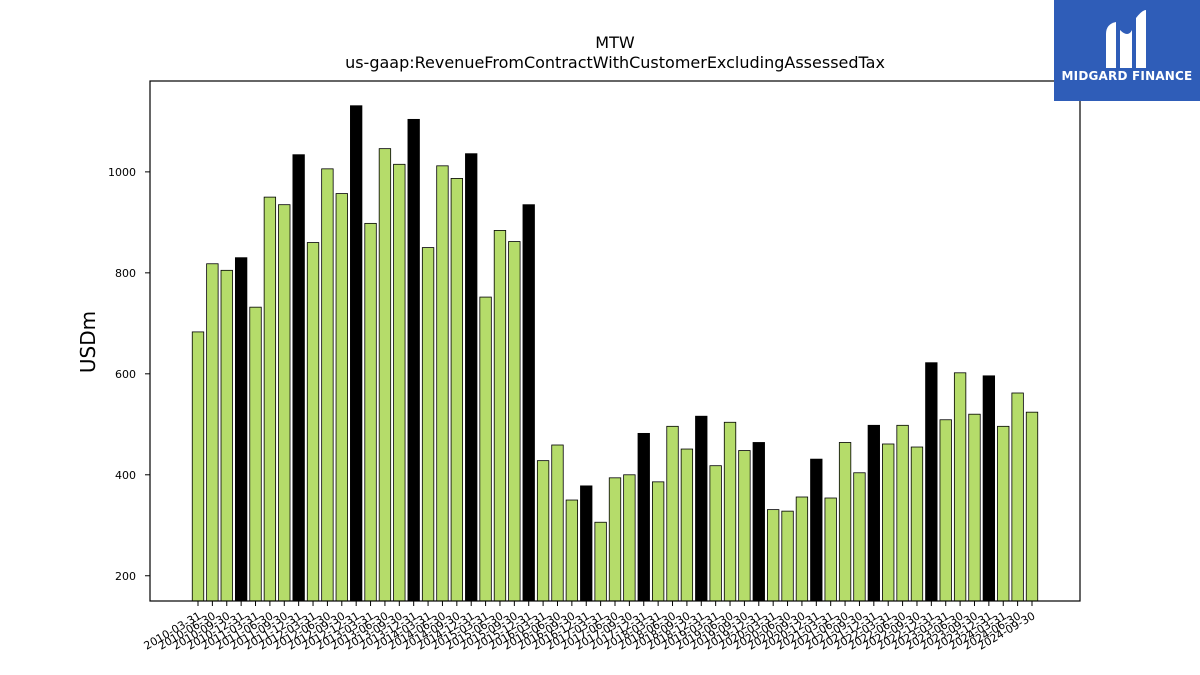  What do you see at coordinates (1126, 39) in the screenshot?
I see `brand-mark-icon` at bounding box center [1126, 39].